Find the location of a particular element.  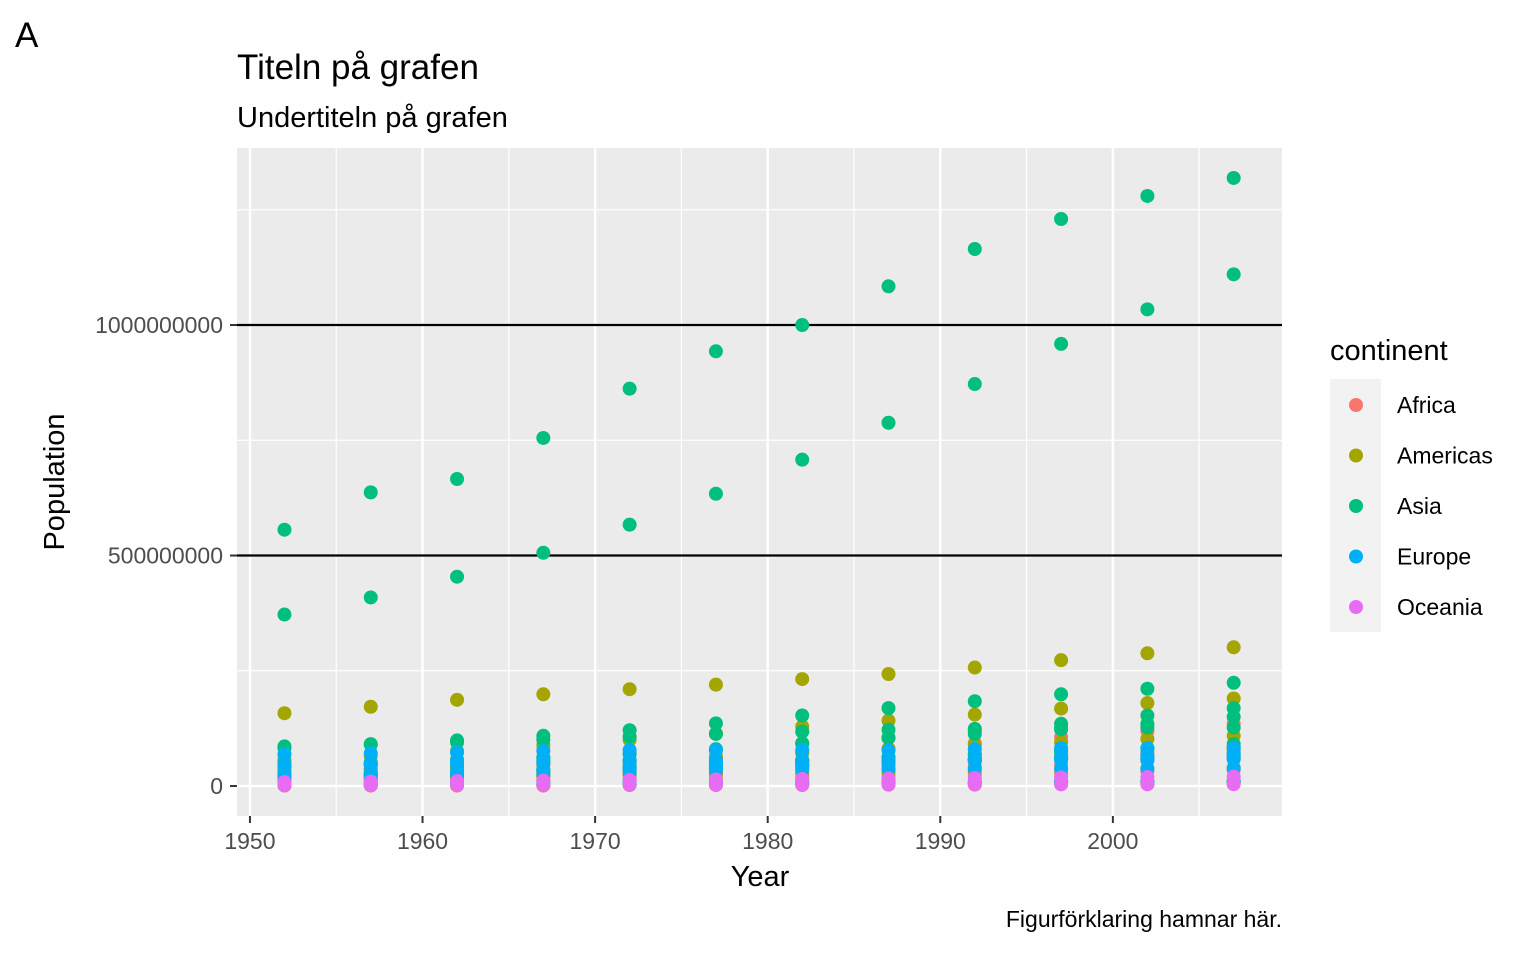

y-axis: 0 500000000 1000000000 is located at coordinates (166, 555).